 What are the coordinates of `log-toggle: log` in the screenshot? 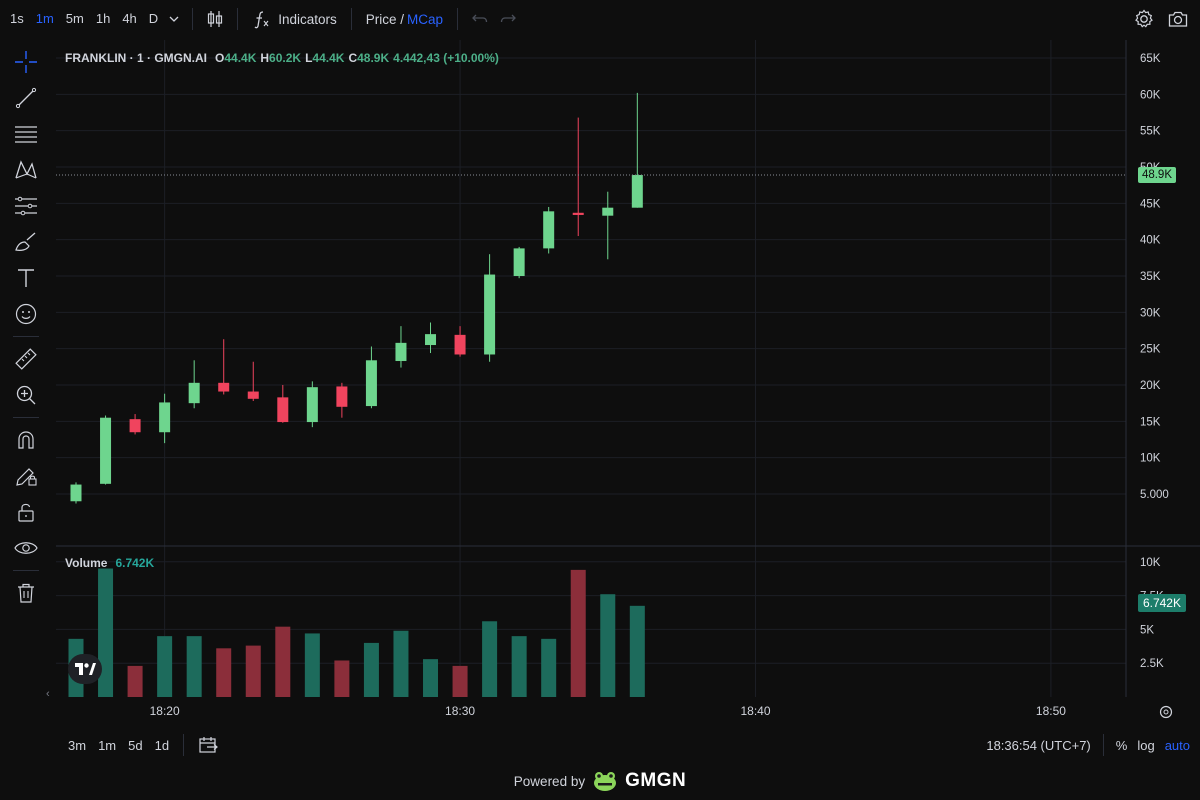 It's located at (1146, 745).